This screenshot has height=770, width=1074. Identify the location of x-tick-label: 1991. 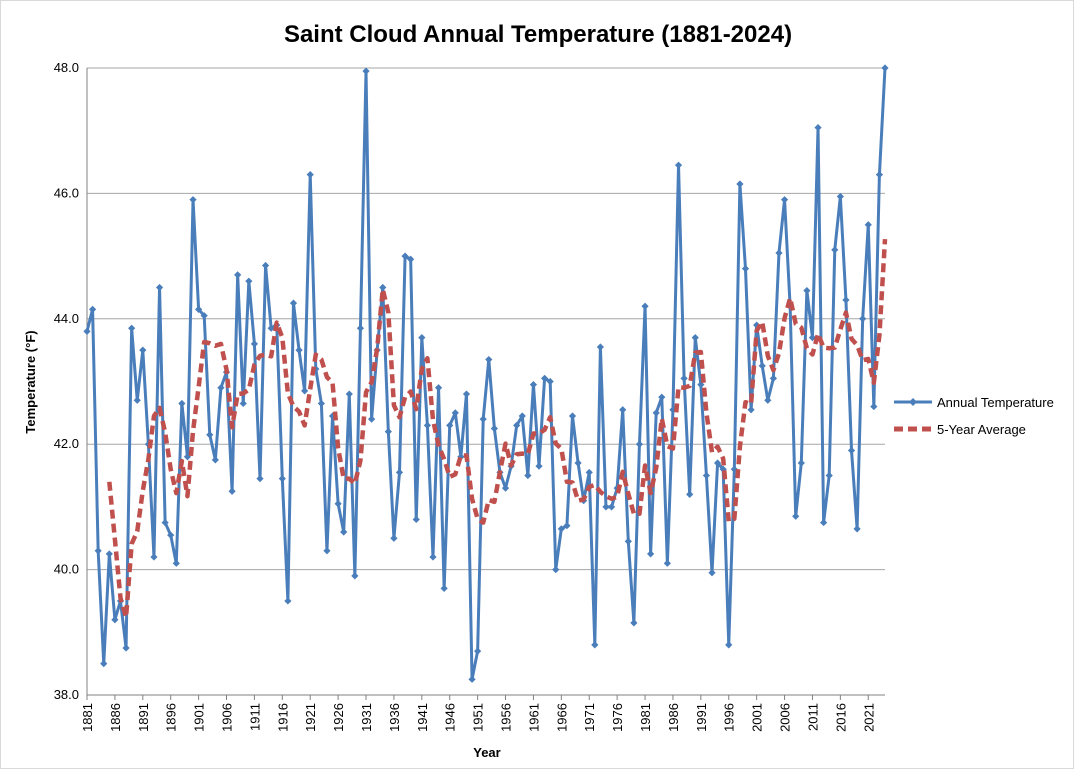
(701, 717).